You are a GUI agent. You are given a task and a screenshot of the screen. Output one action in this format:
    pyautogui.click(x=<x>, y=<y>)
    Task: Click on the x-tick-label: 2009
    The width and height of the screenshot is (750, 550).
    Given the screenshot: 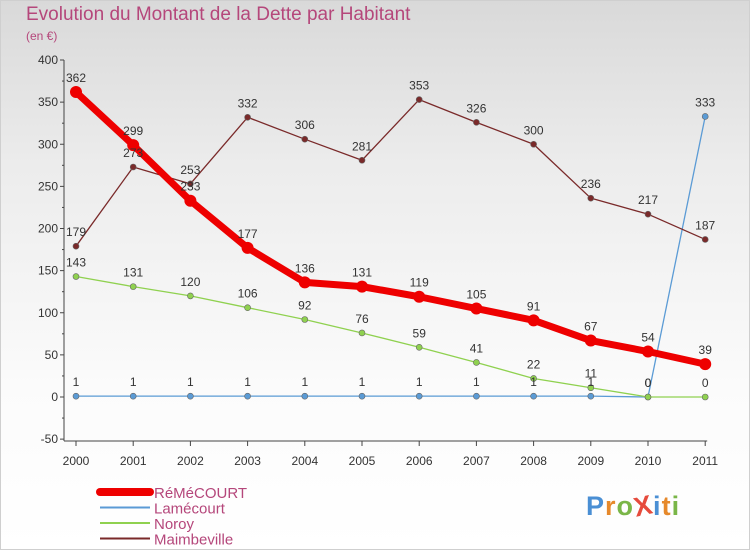 What is the action you would take?
    pyautogui.click(x=590, y=461)
    